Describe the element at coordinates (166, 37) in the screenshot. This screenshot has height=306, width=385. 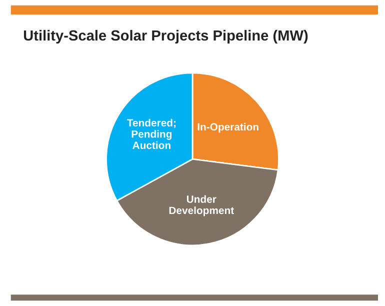
I see `chart-title: Utility-Scale Solar Projects Pipeline (MW)` at that location.